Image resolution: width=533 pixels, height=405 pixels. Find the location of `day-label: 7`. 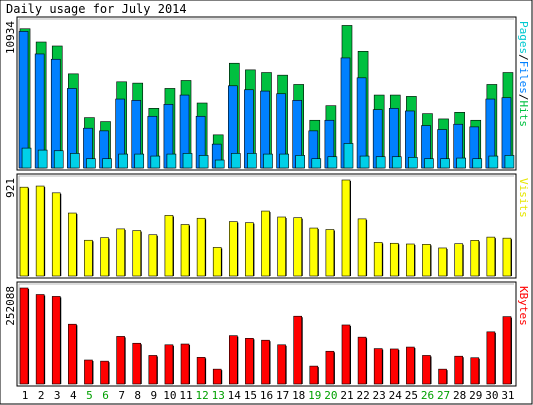

day-label: 7 is located at coordinates (121, 395).